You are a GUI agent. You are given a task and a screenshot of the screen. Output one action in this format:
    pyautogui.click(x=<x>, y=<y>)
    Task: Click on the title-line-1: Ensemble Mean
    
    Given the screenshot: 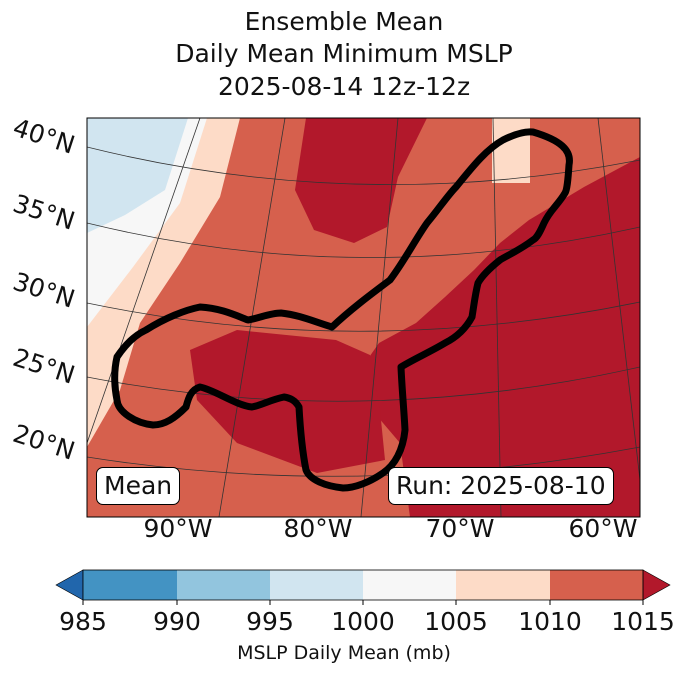 What is the action you would take?
    pyautogui.click(x=344, y=21)
    